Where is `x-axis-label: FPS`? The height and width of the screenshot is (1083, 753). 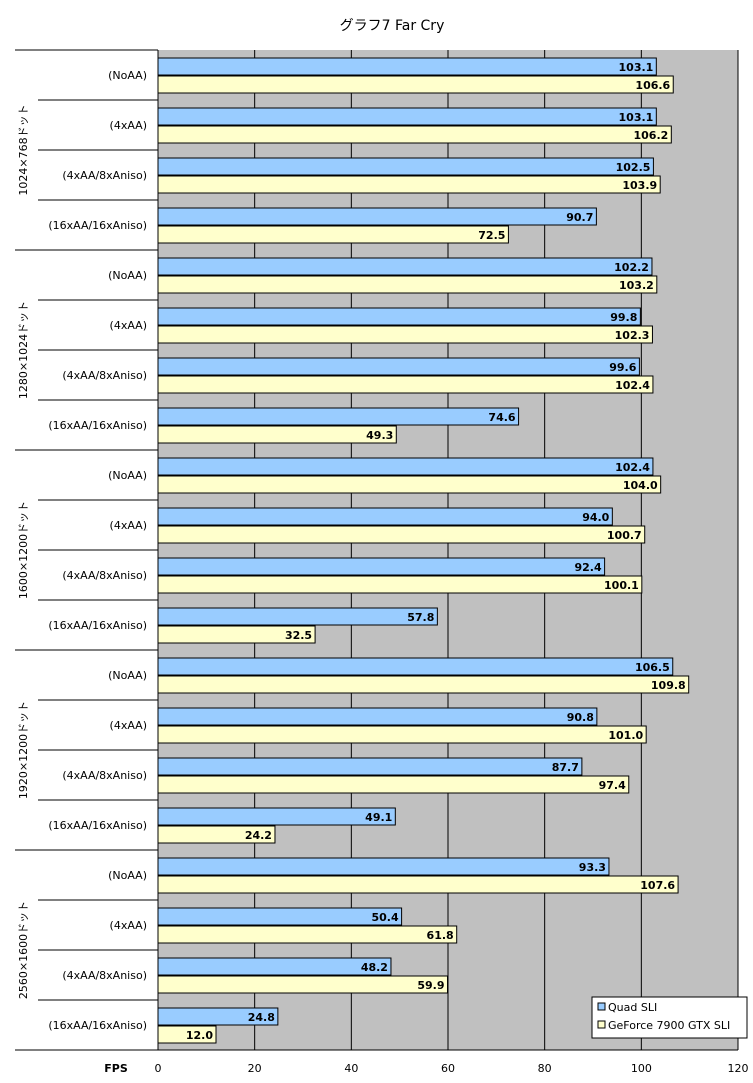 x-axis-label: FPS is located at coordinates (116, 1068).